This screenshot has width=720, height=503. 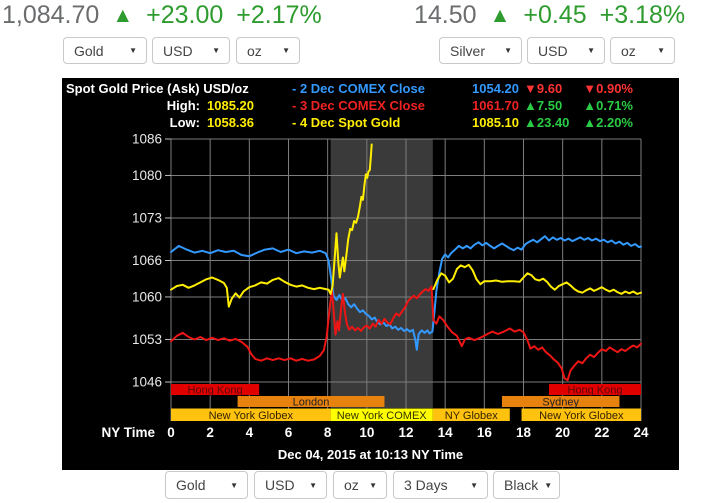 I want to click on x-tick-label: 6, so click(x=289, y=432).